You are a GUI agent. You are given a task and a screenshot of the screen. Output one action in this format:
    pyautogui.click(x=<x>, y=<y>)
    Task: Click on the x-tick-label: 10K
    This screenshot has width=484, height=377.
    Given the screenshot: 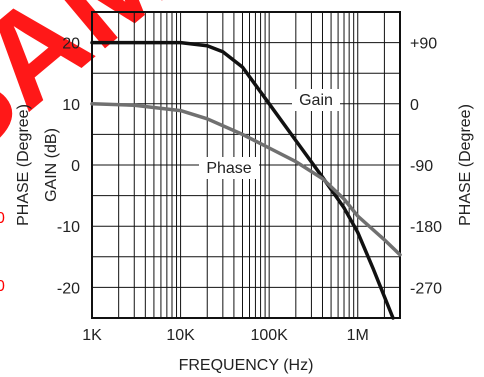 What is the action you would take?
    pyautogui.click(x=180, y=335)
    